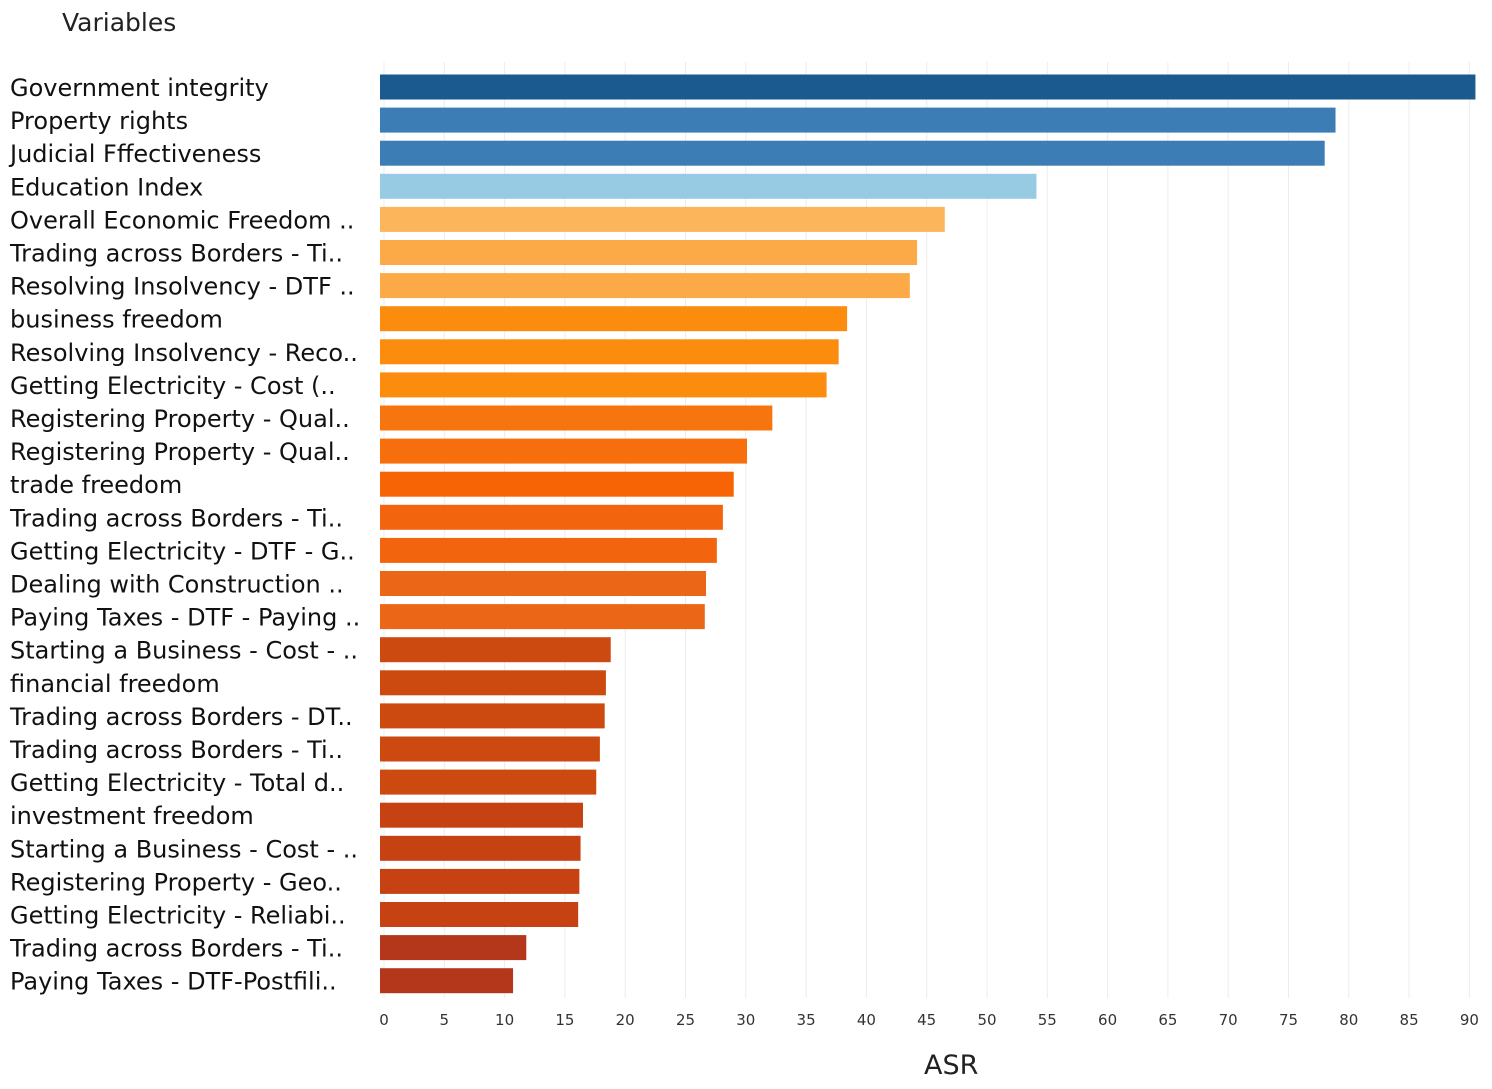  Describe the element at coordinates (185, 618) in the screenshot. I see `category-label: Paying Taxes - DTF - Paying ..` at that location.